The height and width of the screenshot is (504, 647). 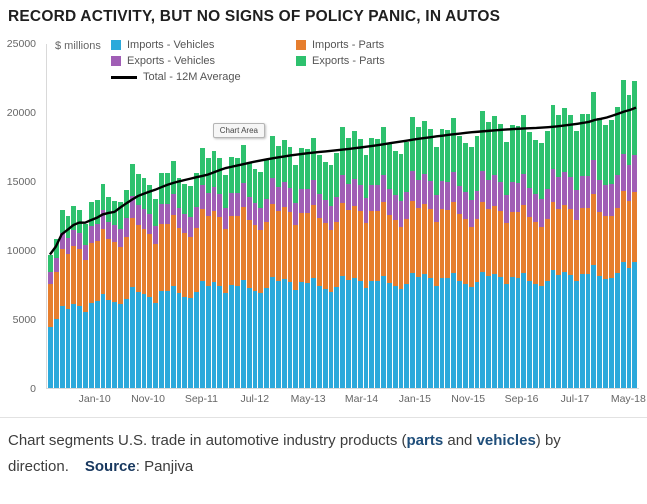 I want to click on y-tick-label: 20000, so click(x=21, y=113).